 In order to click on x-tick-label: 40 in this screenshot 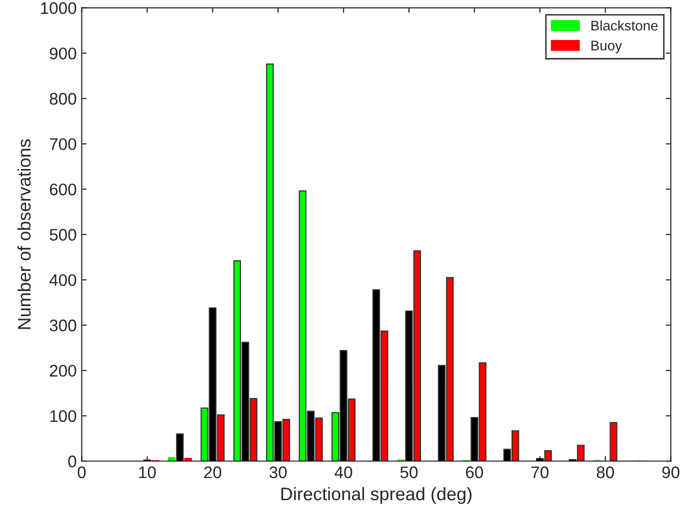, I will do `click(343, 472)`.